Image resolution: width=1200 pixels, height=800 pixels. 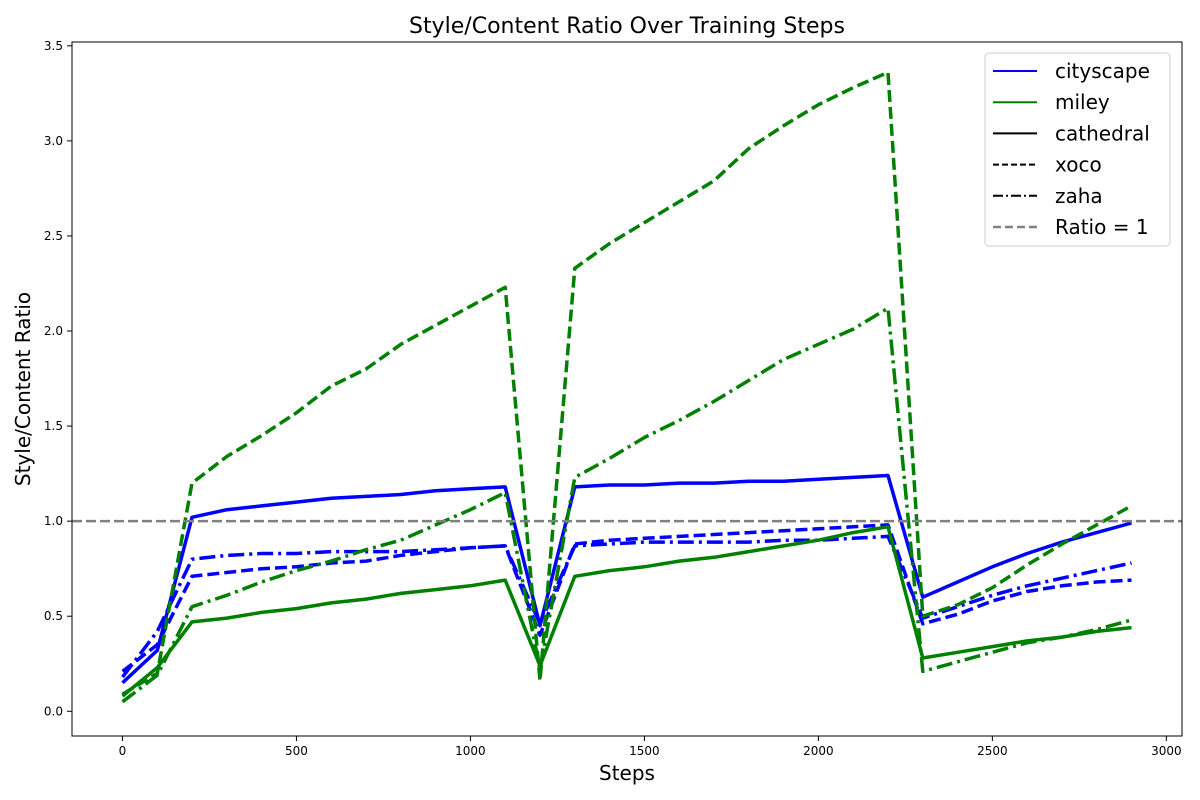 What do you see at coordinates (992, 751) in the screenshot?
I see `x-tick-label: 2500` at bounding box center [992, 751].